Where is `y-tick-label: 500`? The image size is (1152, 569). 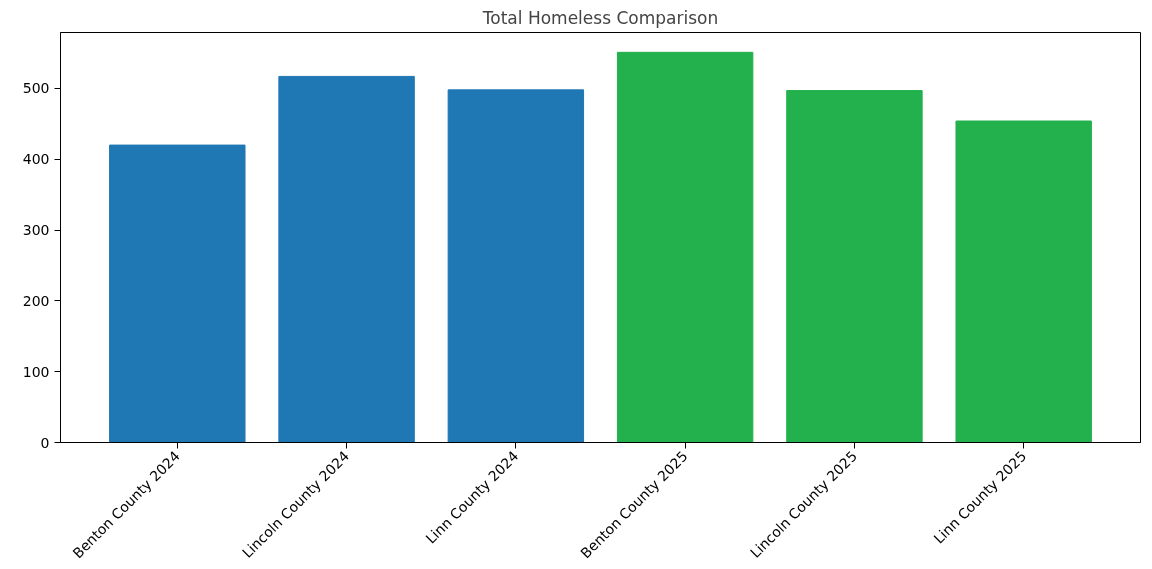
y-tick-label: 500 is located at coordinates (36, 88).